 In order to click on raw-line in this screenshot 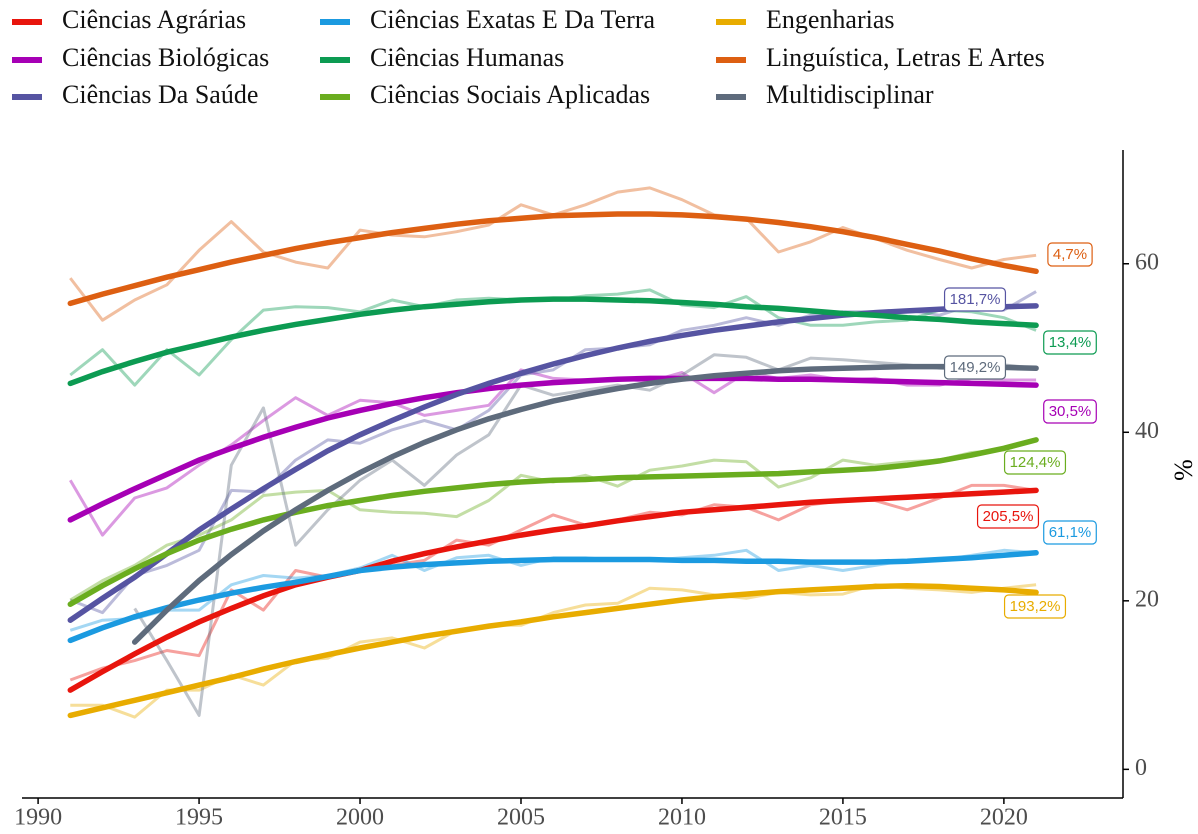, I will do `click(553, 651)`.